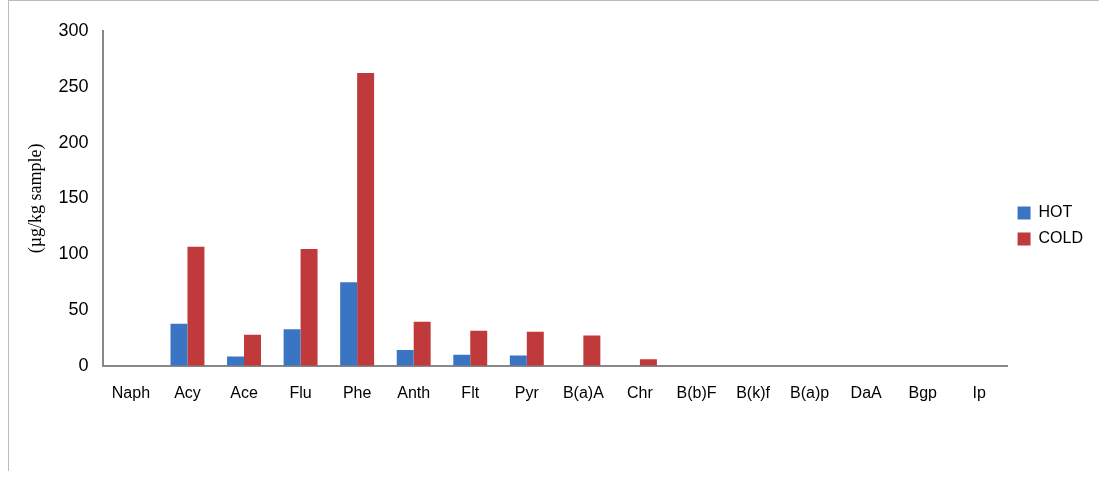  Describe the element at coordinates (1055, 212) in the screenshot. I see `legend-label: HOT` at that location.